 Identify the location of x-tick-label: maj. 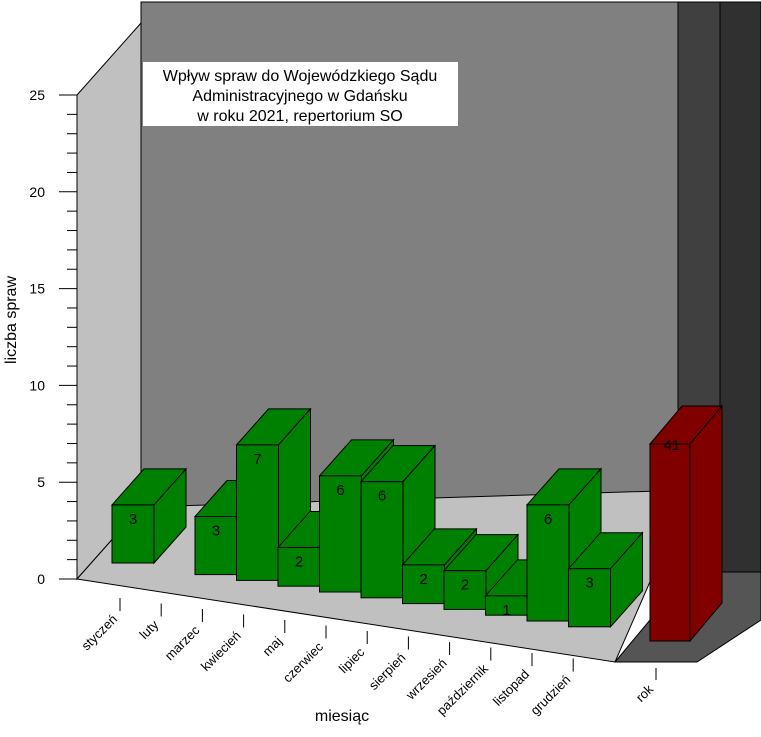
(271, 645).